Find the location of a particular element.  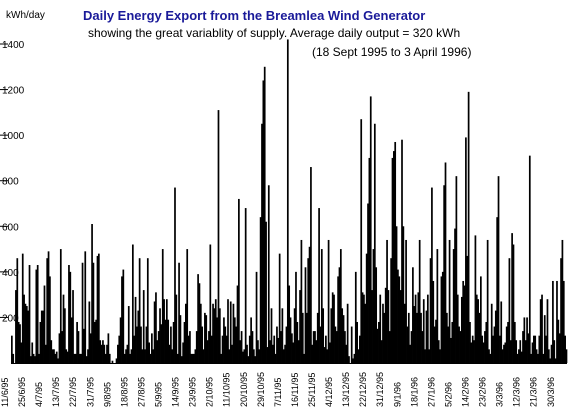

x-tick-label: 14/2/96 is located at coordinates (466, 392).